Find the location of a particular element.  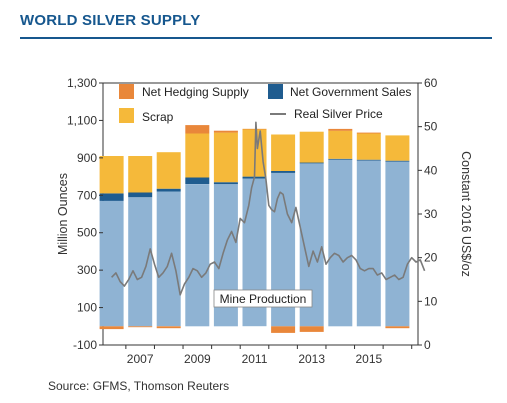

right-axis: 0 10 20 30 40 50 60 is located at coordinates (428, 214).